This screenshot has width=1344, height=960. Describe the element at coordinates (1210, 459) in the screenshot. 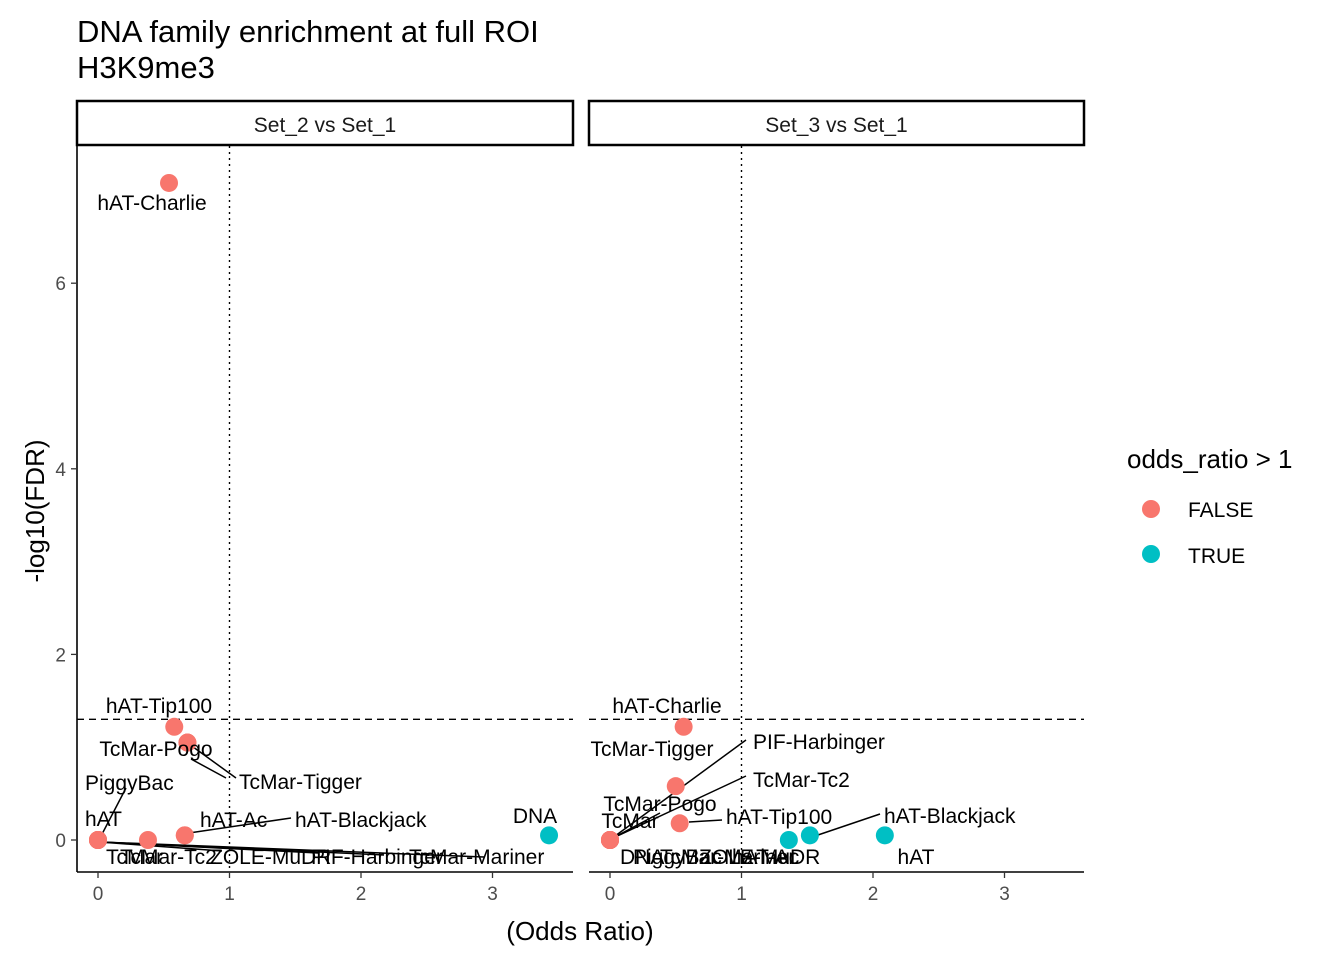

I see `legend-title: odds_ratio > 1` at that location.